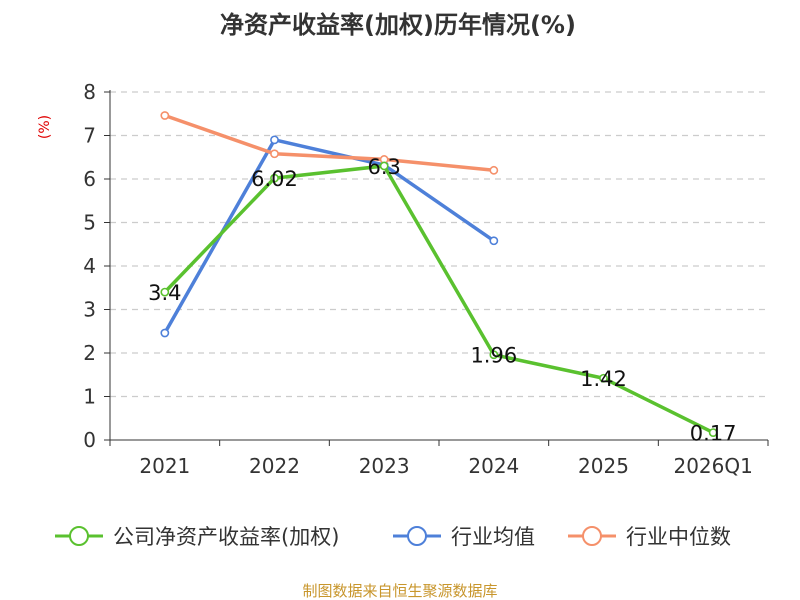 This screenshot has width=800, height=600. I want to click on point-s2-2021, so click(165, 115).